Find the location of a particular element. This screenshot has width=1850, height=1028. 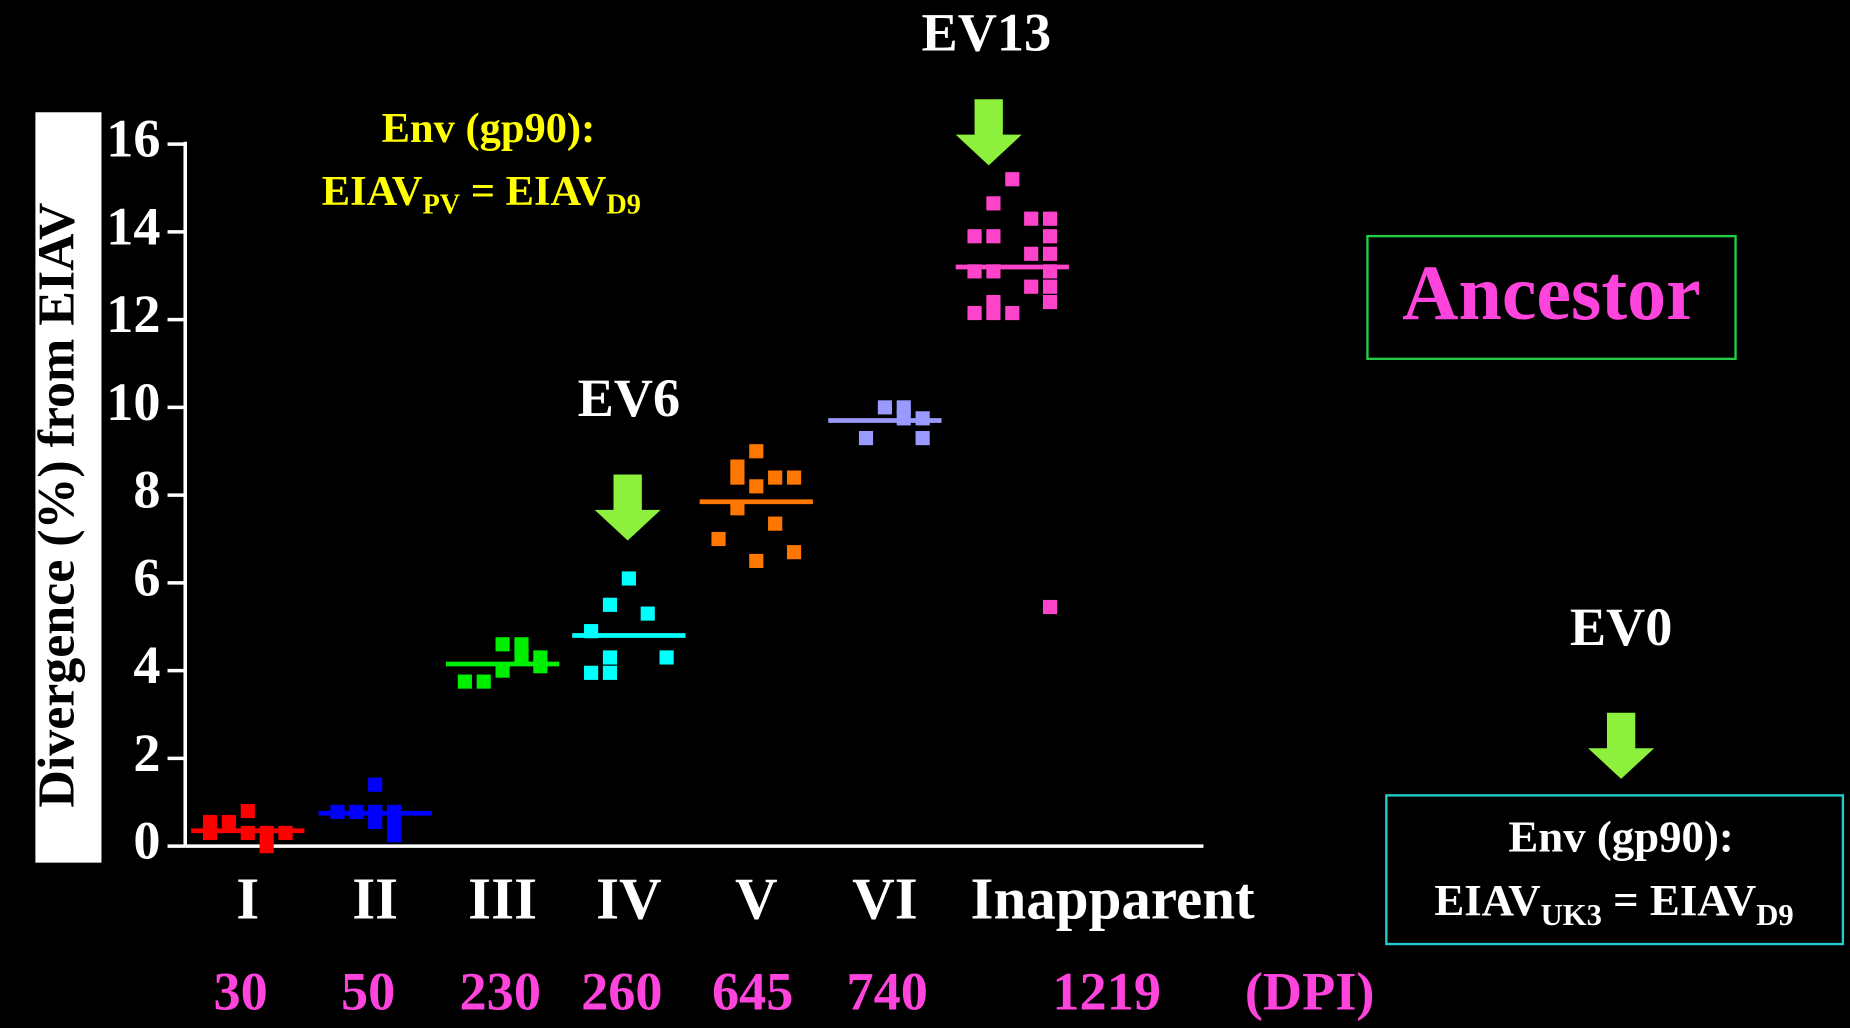

y-tick-label: 14 is located at coordinates (133, 226).